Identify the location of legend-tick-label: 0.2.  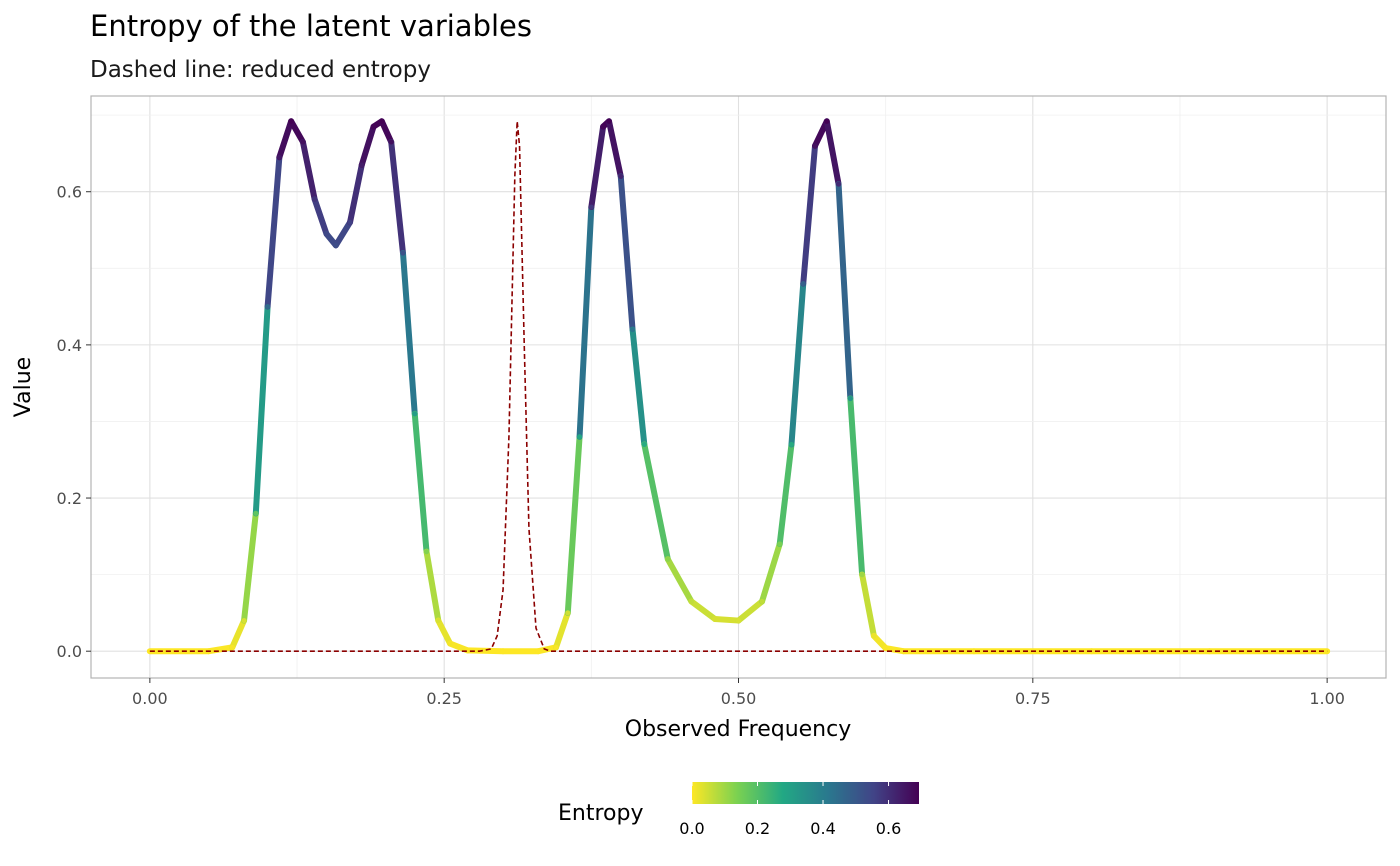
(757, 828).